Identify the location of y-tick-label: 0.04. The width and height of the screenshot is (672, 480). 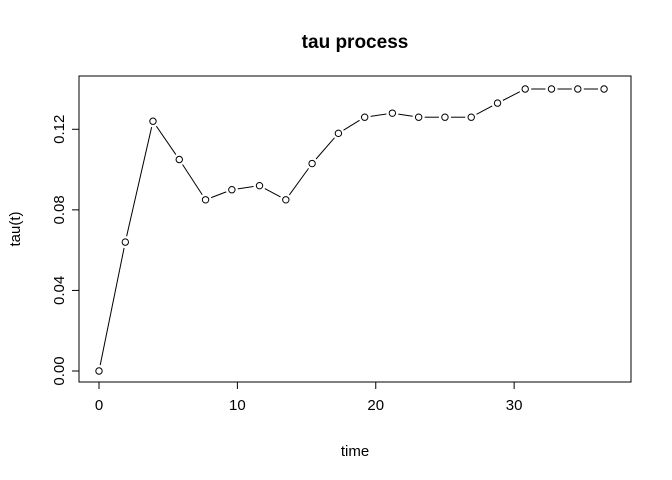
(59, 290).